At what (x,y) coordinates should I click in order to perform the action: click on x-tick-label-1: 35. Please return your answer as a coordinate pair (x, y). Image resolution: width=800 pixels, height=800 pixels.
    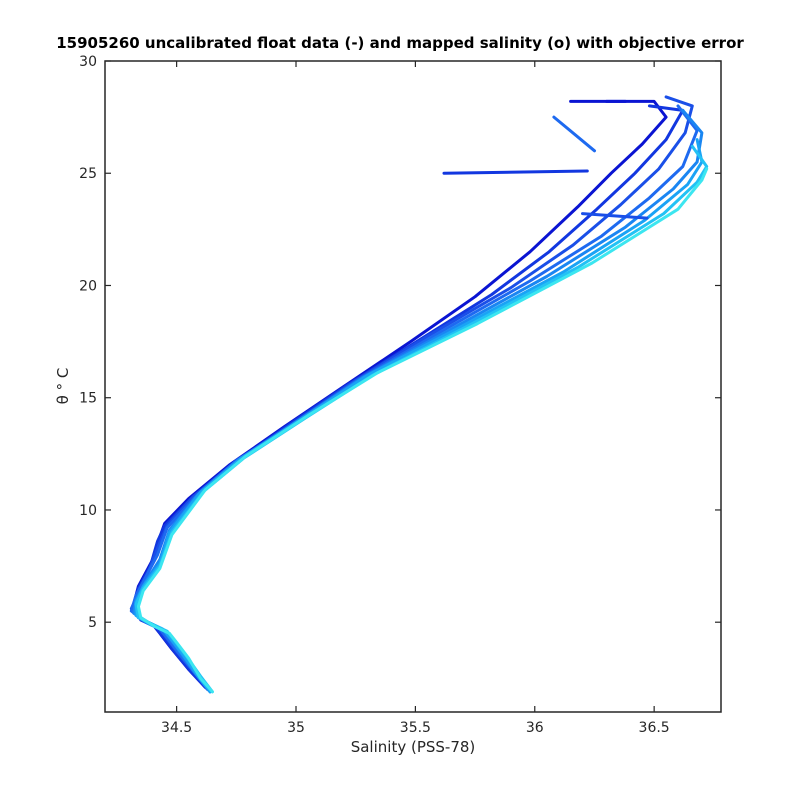
    Looking at the image, I should click on (296, 728).